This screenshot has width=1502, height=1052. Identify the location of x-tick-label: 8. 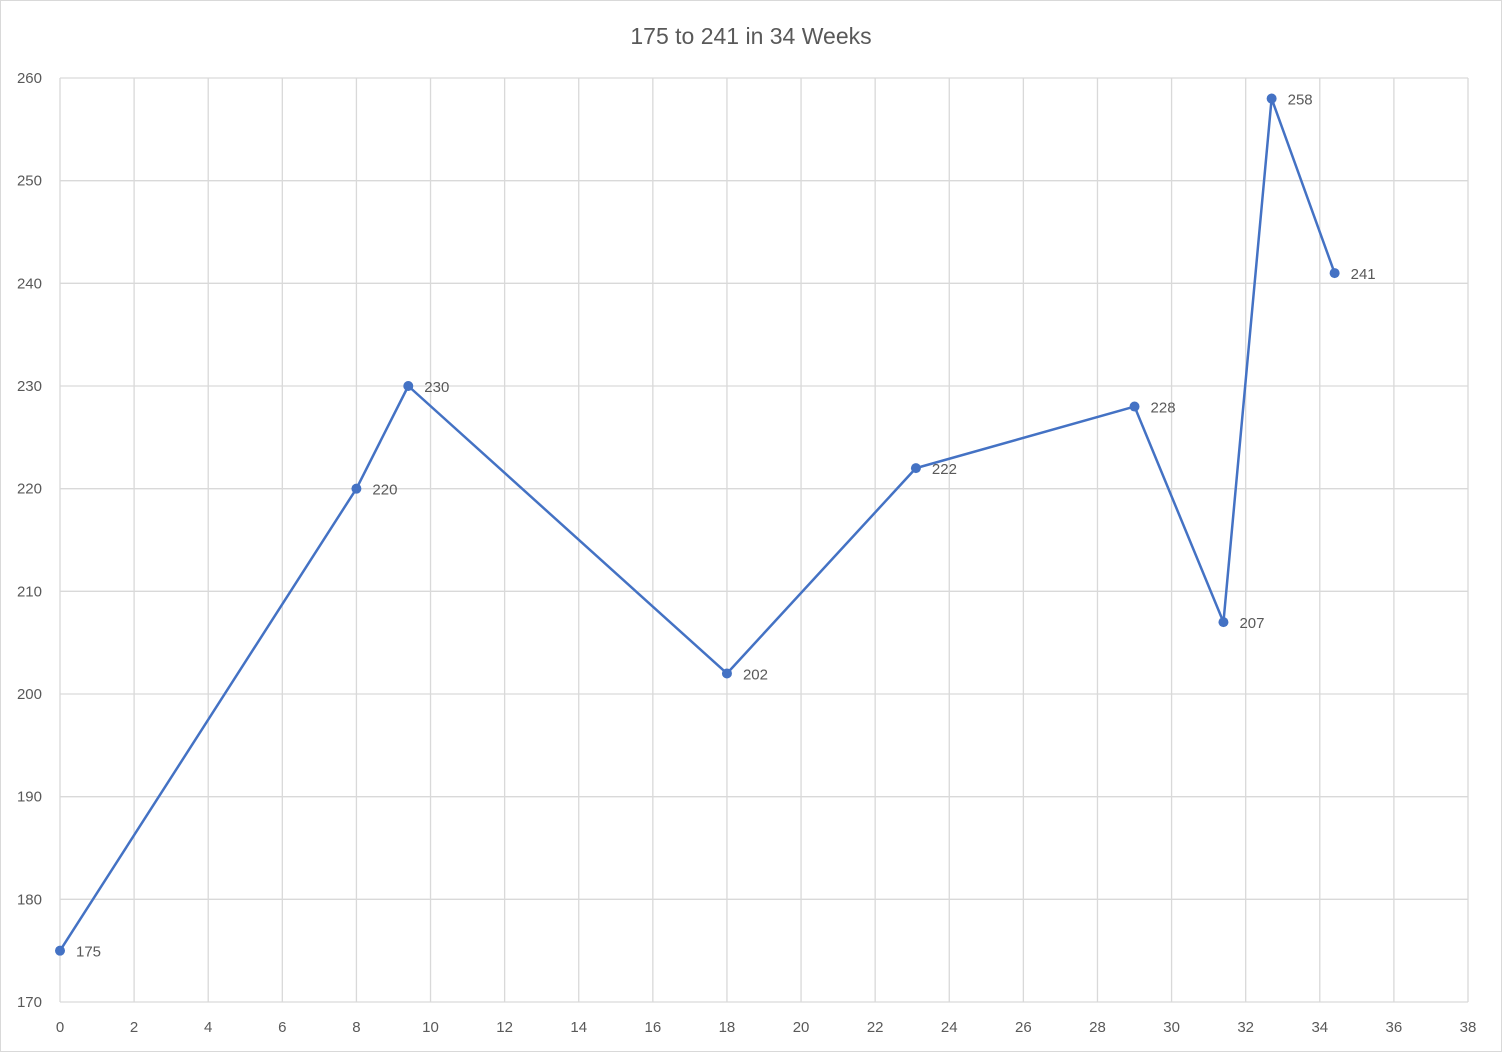
(356, 1027).